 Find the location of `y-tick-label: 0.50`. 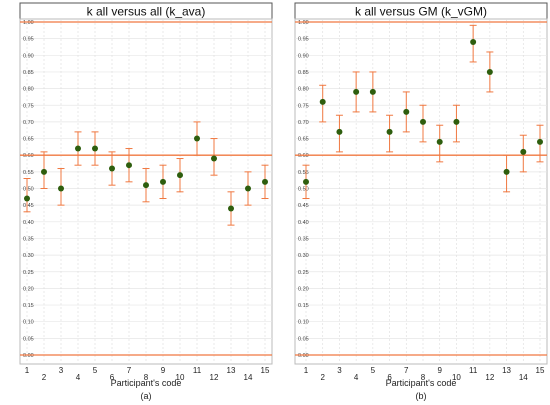

y-tick-label: 0.50 is located at coordinates (28, 190).